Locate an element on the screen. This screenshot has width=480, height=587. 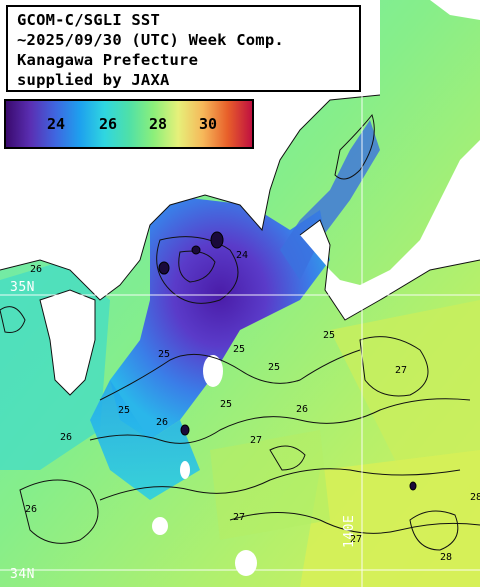
contour-label: 24 is located at coordinates (242, 255).